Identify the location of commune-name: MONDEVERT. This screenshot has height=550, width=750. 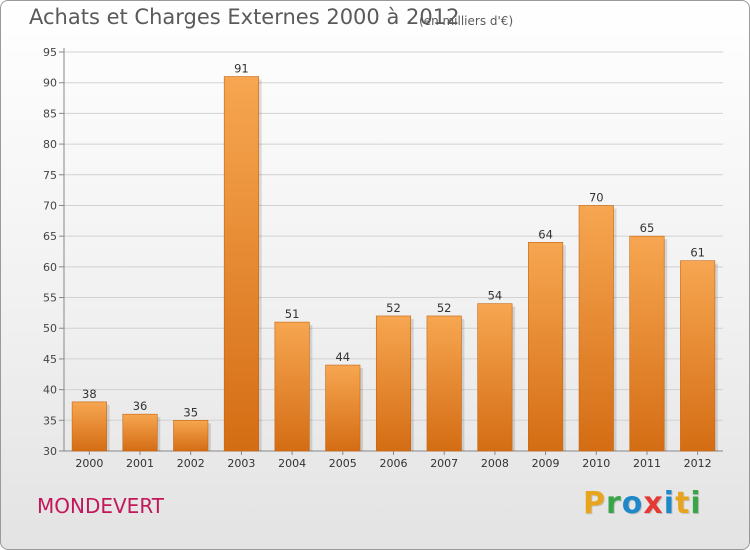
(100, 506).